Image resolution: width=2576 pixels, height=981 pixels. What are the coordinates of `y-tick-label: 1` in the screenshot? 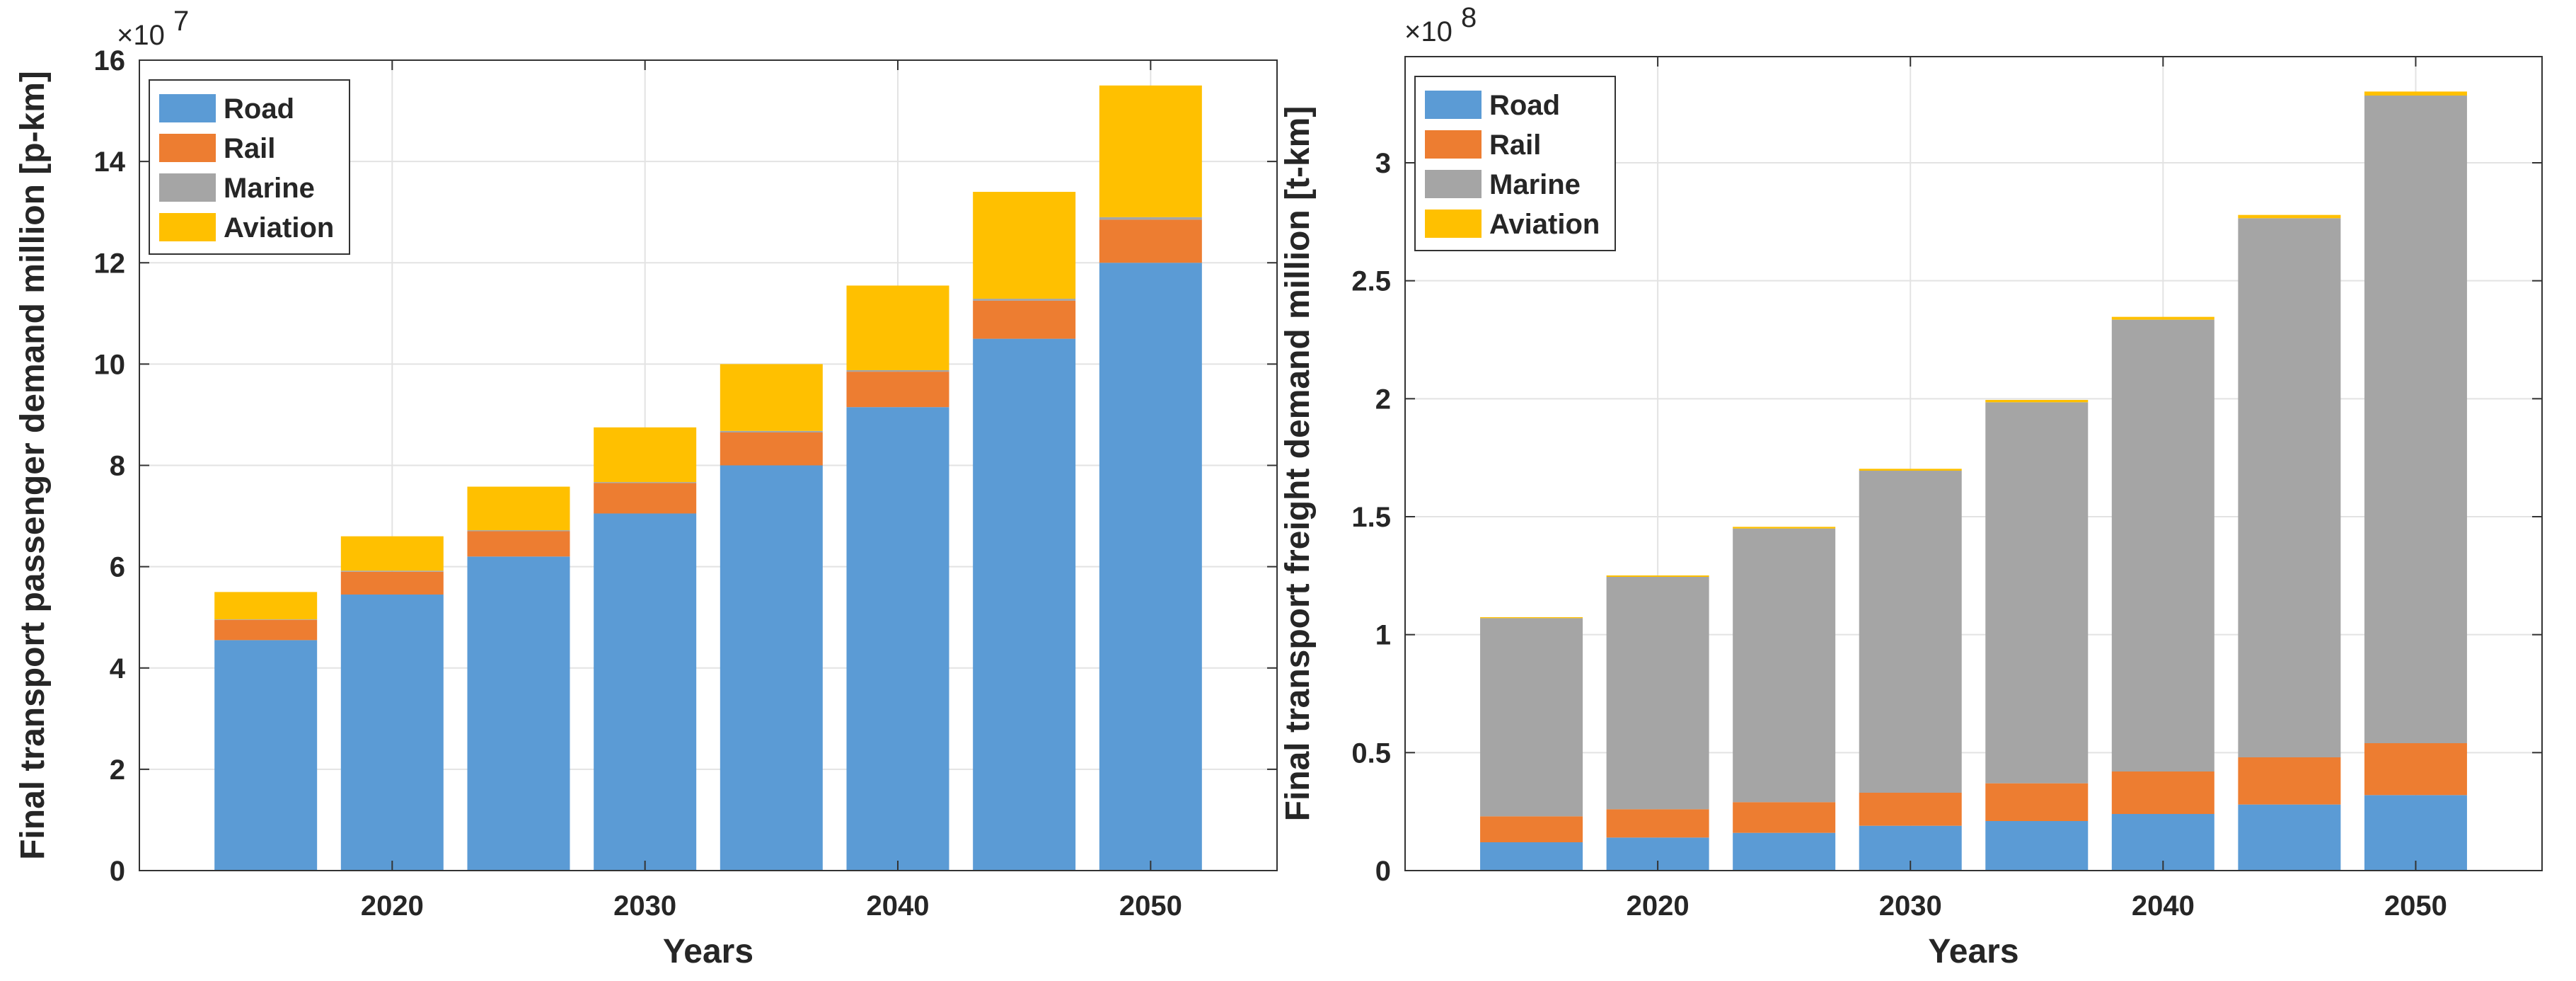 It's located at (1383, 635).